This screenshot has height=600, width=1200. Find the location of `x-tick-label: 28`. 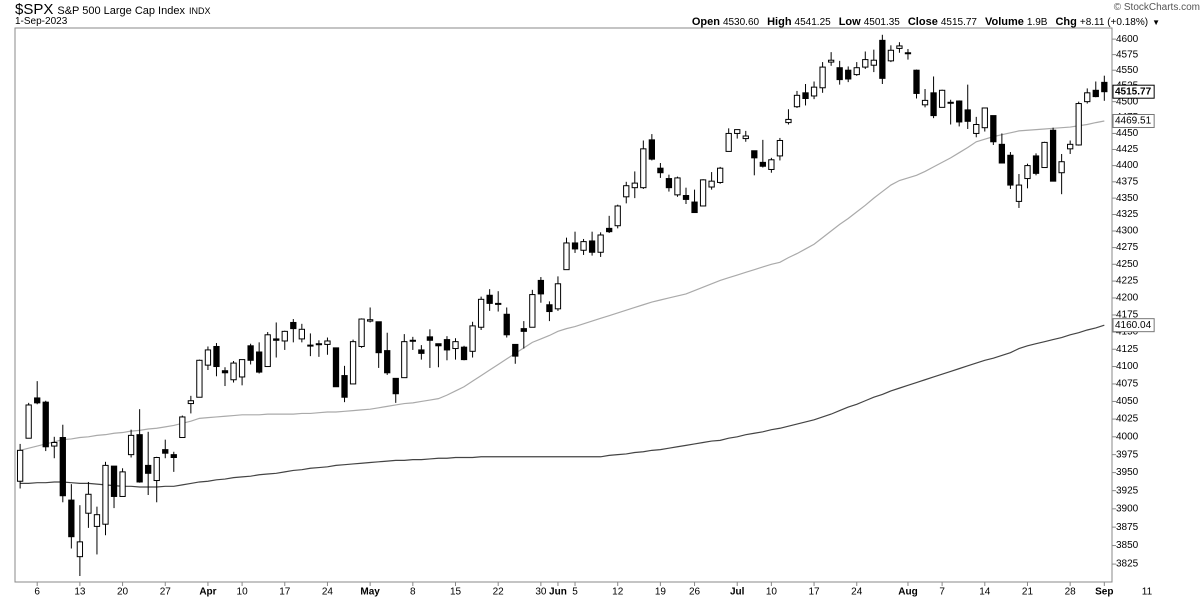

x-tick-label: 28 is located at coordinates (1071, 592).